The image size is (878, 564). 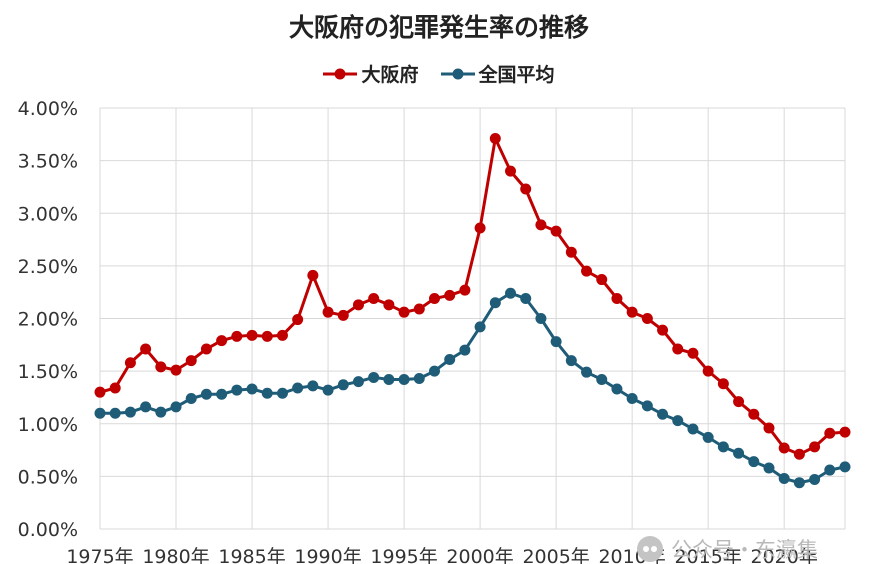 What do you see at coordinates (327, 555) in the screenshot?
I see `x-tick-label: 1990年` at bounding box center [327, 555].